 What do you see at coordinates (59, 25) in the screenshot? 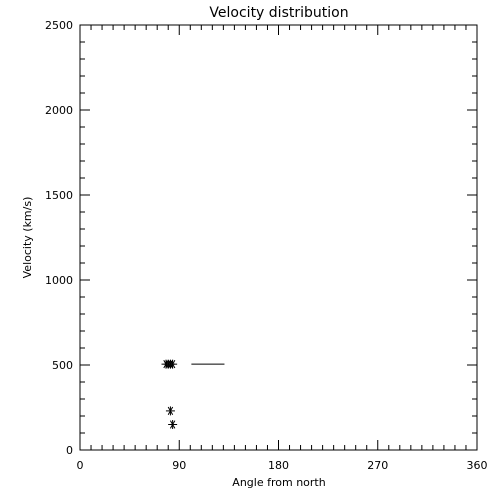
I see `y-tick-label: 2500` at bounding box center [59, 25].